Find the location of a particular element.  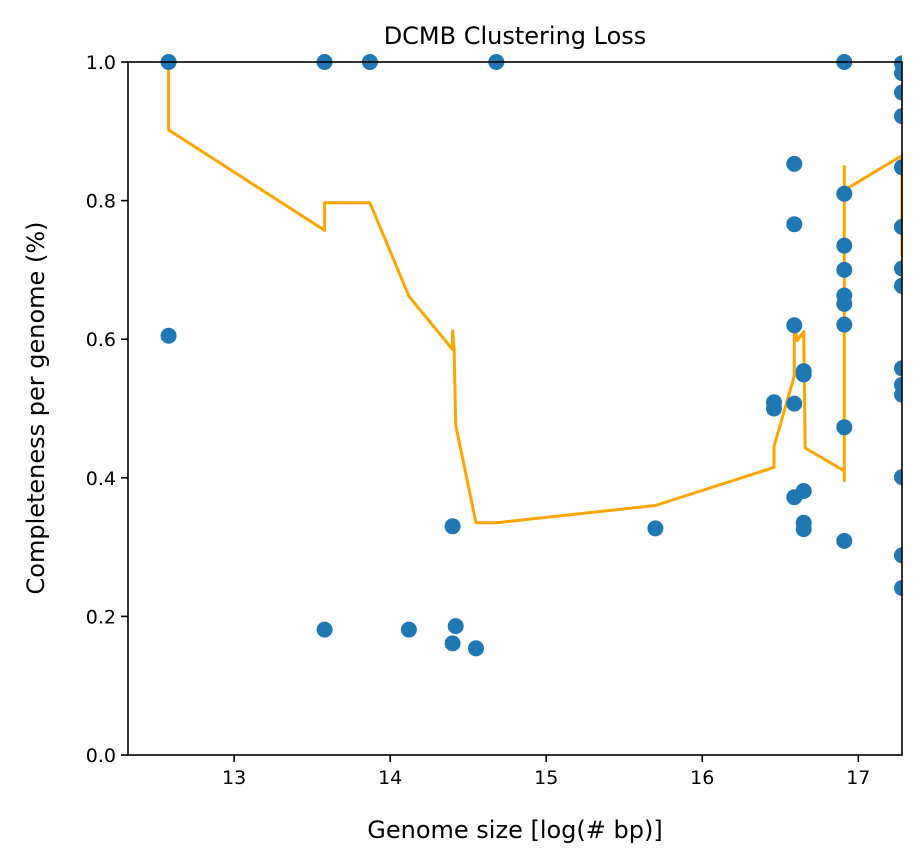

y-tick-label: 0.0 is located at coordinates (101, 756).